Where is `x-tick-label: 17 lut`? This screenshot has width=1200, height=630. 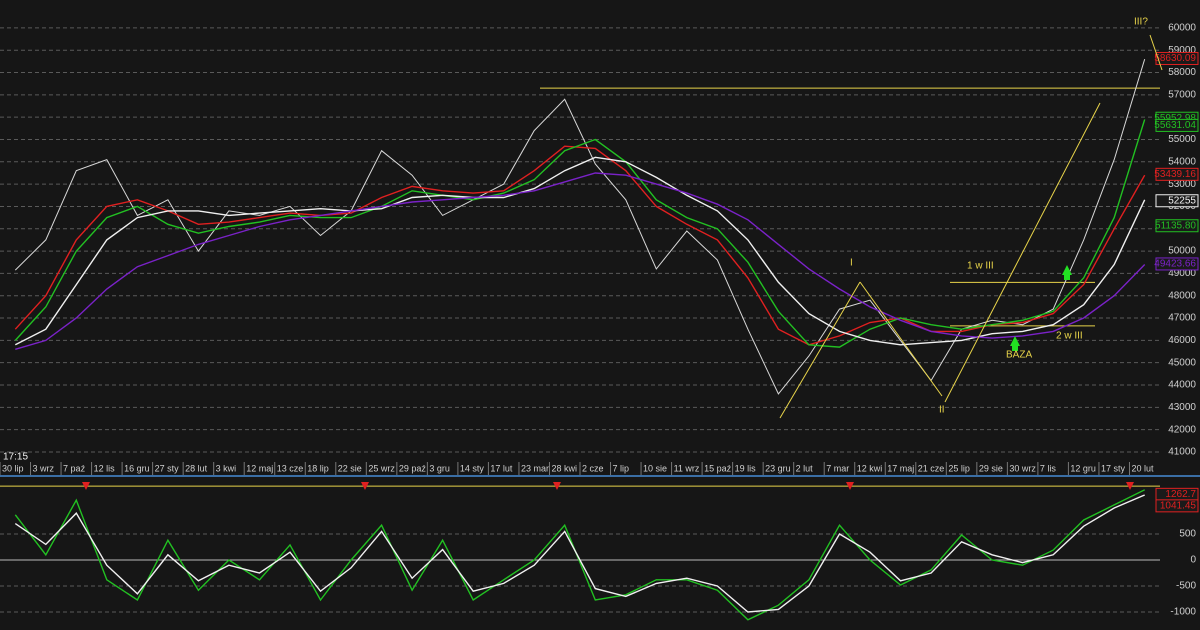 x-tick-label: 17 lut is located at coordinates (501, 468).